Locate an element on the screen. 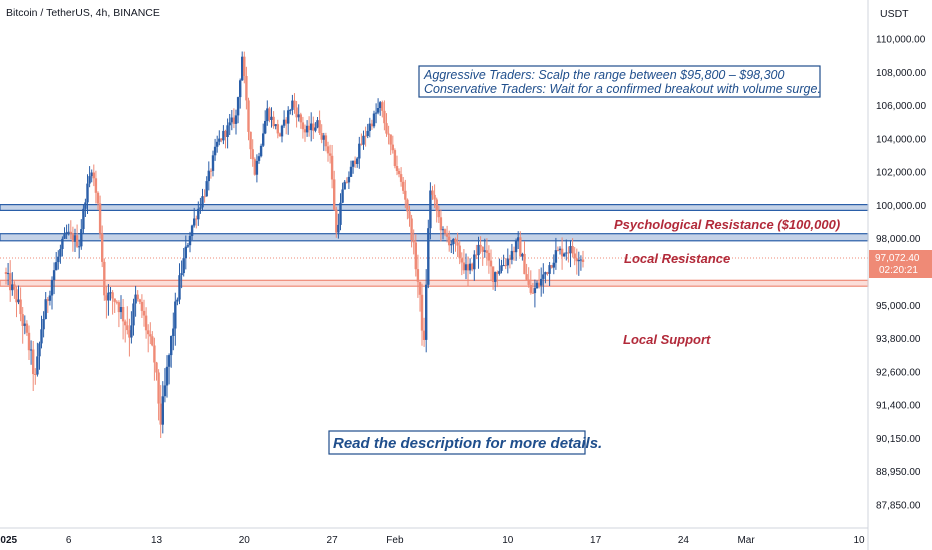  psychological-resistance-label: Psychological Resistance ($100,000) is located at coordinates (727, 224).